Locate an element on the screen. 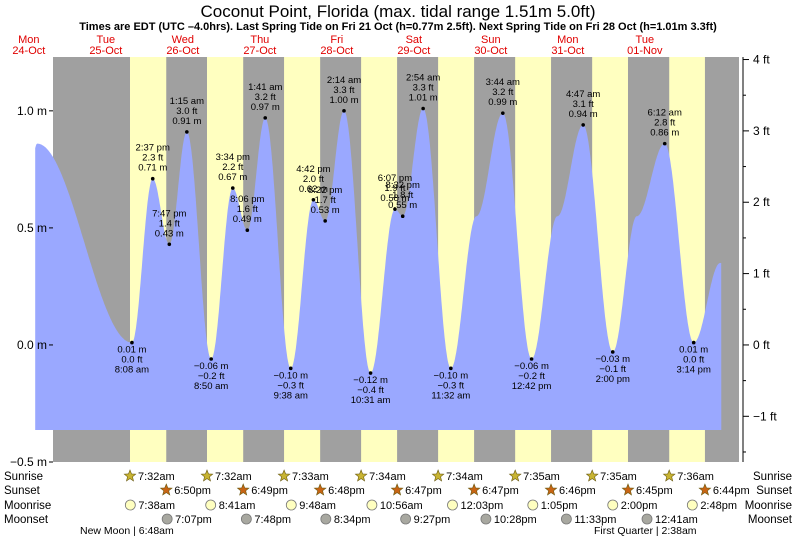 Image resolution: width=796 pixels, height=539 pixels. sunrise-time: 7:33am is located at coordinates (310, 477).